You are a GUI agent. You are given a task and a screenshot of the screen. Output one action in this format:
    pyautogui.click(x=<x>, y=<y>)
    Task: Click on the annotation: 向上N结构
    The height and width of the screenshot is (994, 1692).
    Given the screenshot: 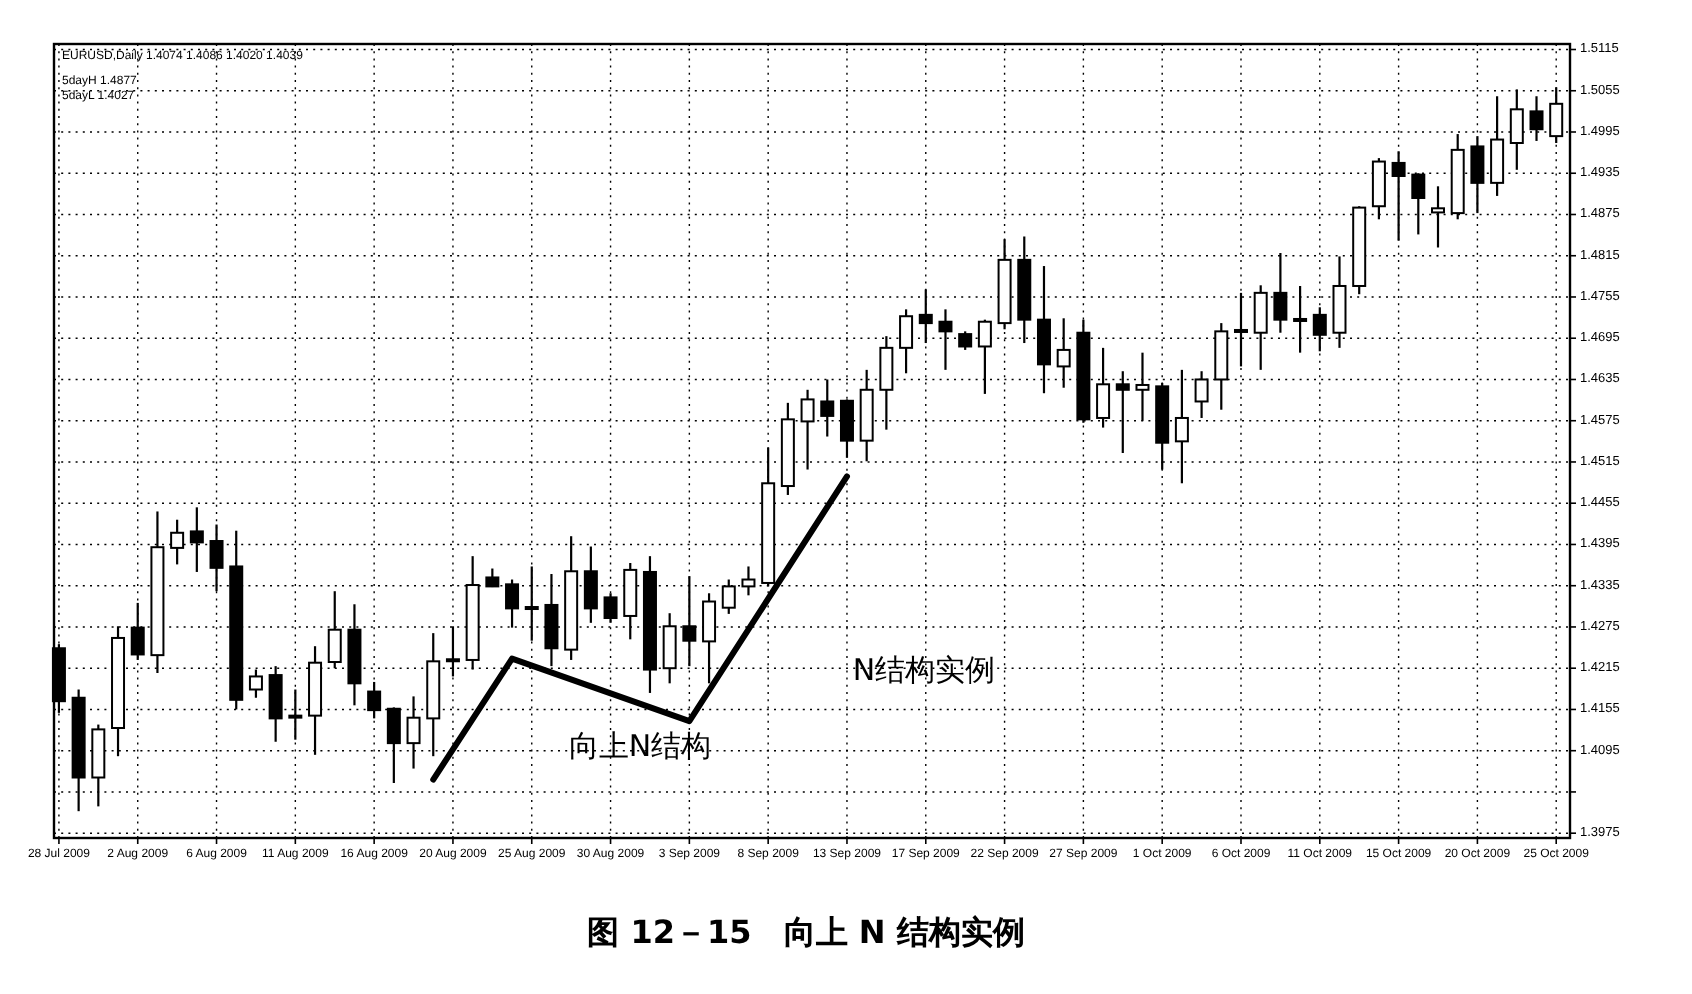 What is the action you would take?
    pyautogui.click(x=640, y=746)
    